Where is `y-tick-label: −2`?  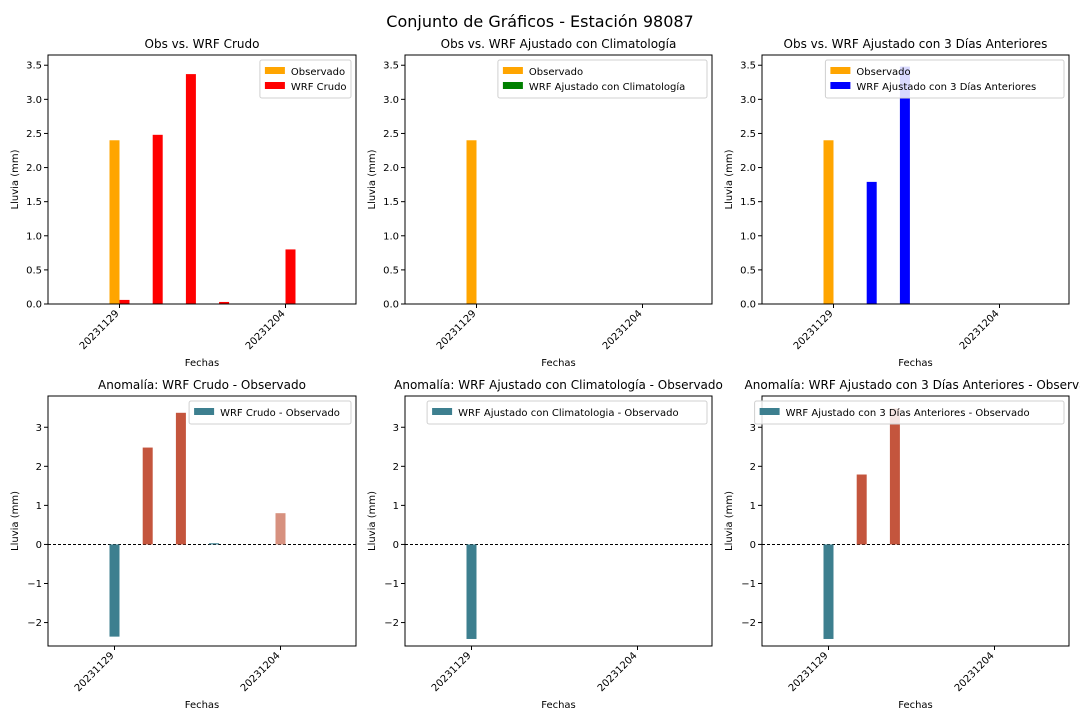 y-tick-label: −2 is located at coordinates (748, 623).